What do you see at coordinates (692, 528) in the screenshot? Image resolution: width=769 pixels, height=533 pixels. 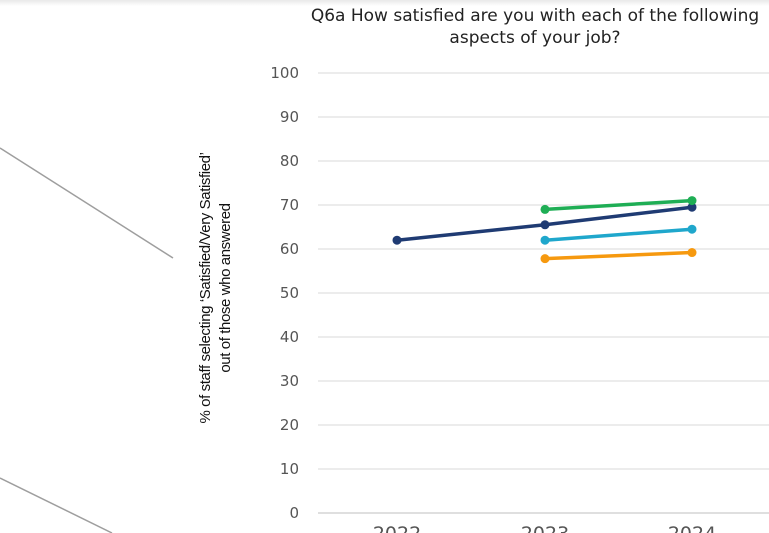 I see `x-tick-label: 2024` at bounding box center [692, 528].